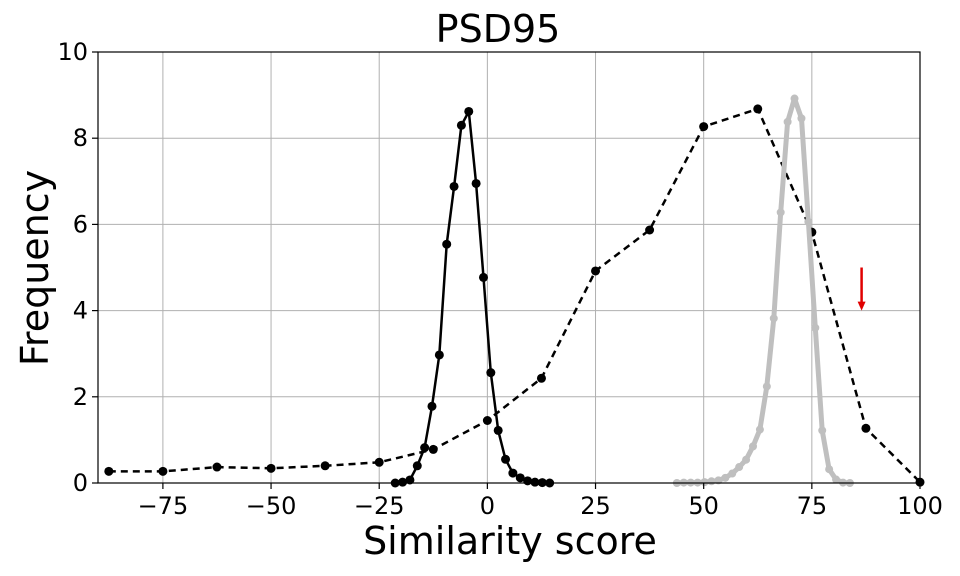  I want to click on x-tick-label: 25, so click(595, 506).